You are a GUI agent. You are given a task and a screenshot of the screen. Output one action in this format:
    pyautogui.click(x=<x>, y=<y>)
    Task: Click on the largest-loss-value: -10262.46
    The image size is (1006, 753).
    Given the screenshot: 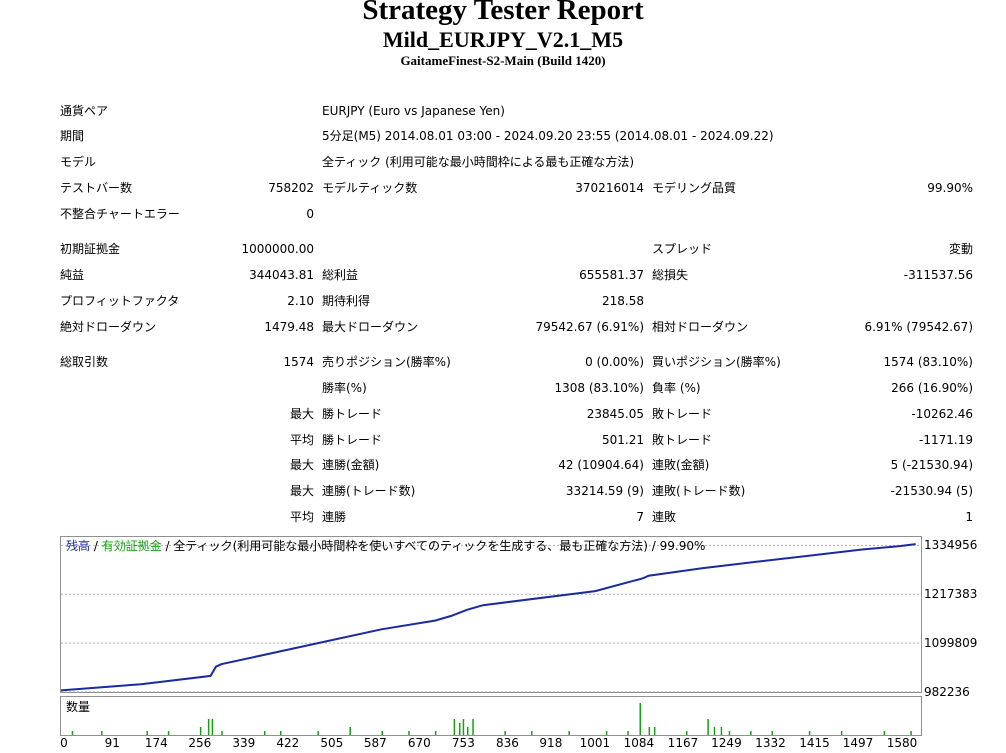 What is the action you would take?
    pyautogui.click(x=942, y=414)
    